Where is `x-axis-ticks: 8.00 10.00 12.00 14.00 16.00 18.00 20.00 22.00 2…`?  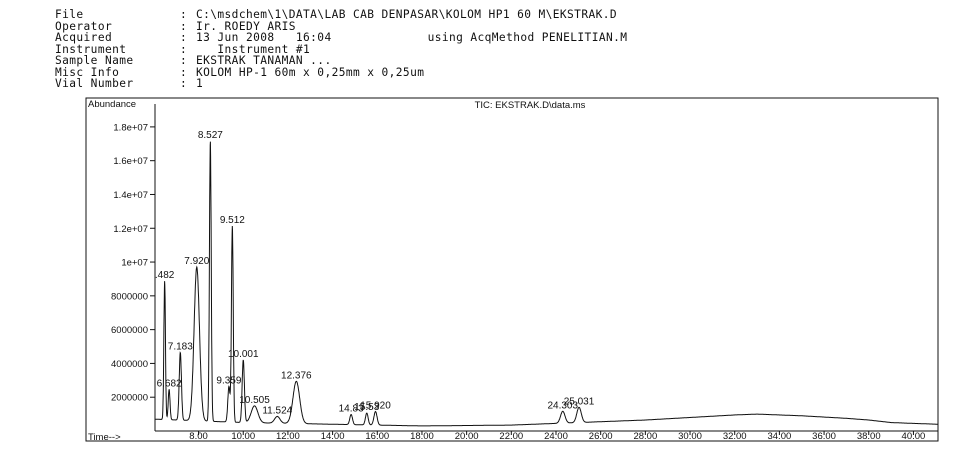
x-axis-ticks: 8.00 10.00 12.00 14.00 16.00 18.00 20.00 22.00 2… is located at coordinates (546, 436).